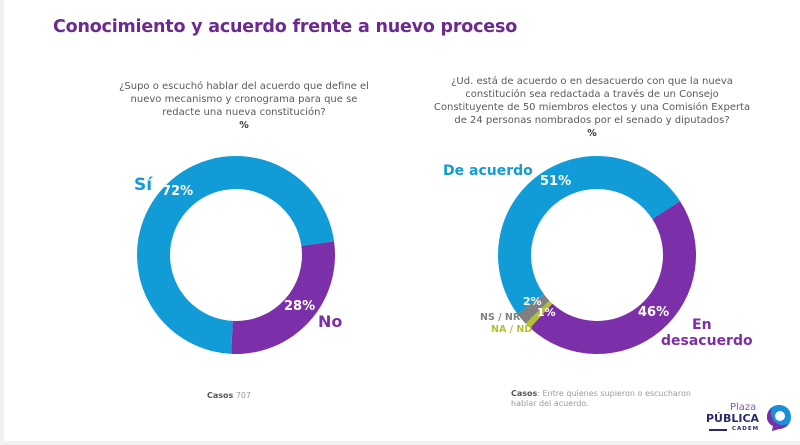 The image size is (800, 445). What do you see at coordinates (143, 185) in the screenshot?
I see `category-label-si: Sí` at bounding box center [143, 185].